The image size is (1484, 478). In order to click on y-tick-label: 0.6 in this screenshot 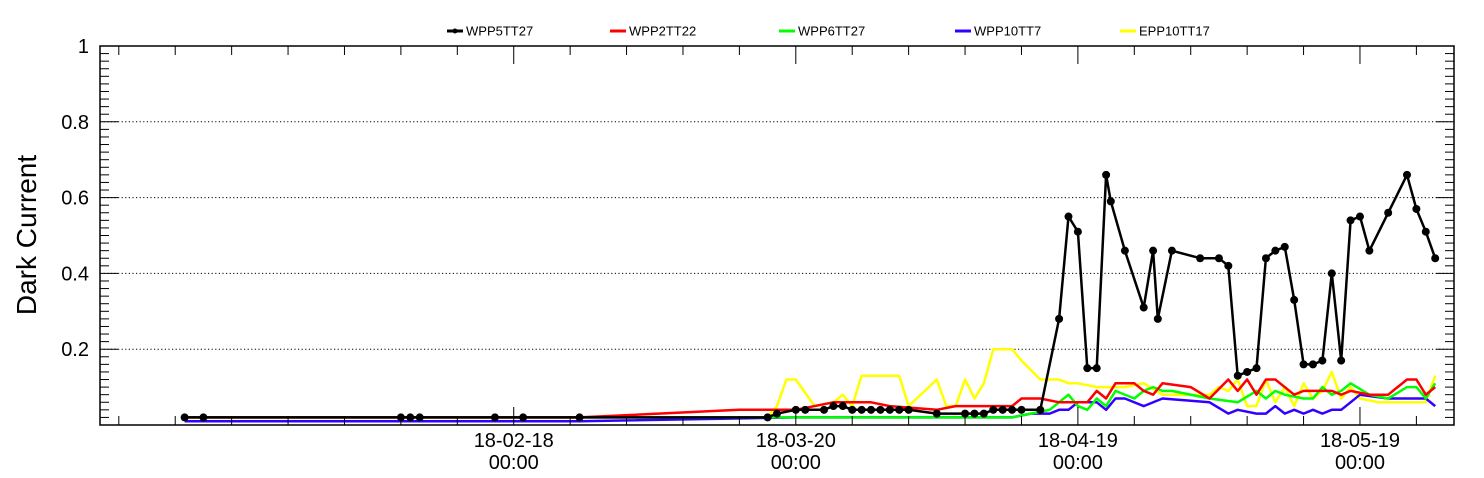, I will do `click(75, 199)`.